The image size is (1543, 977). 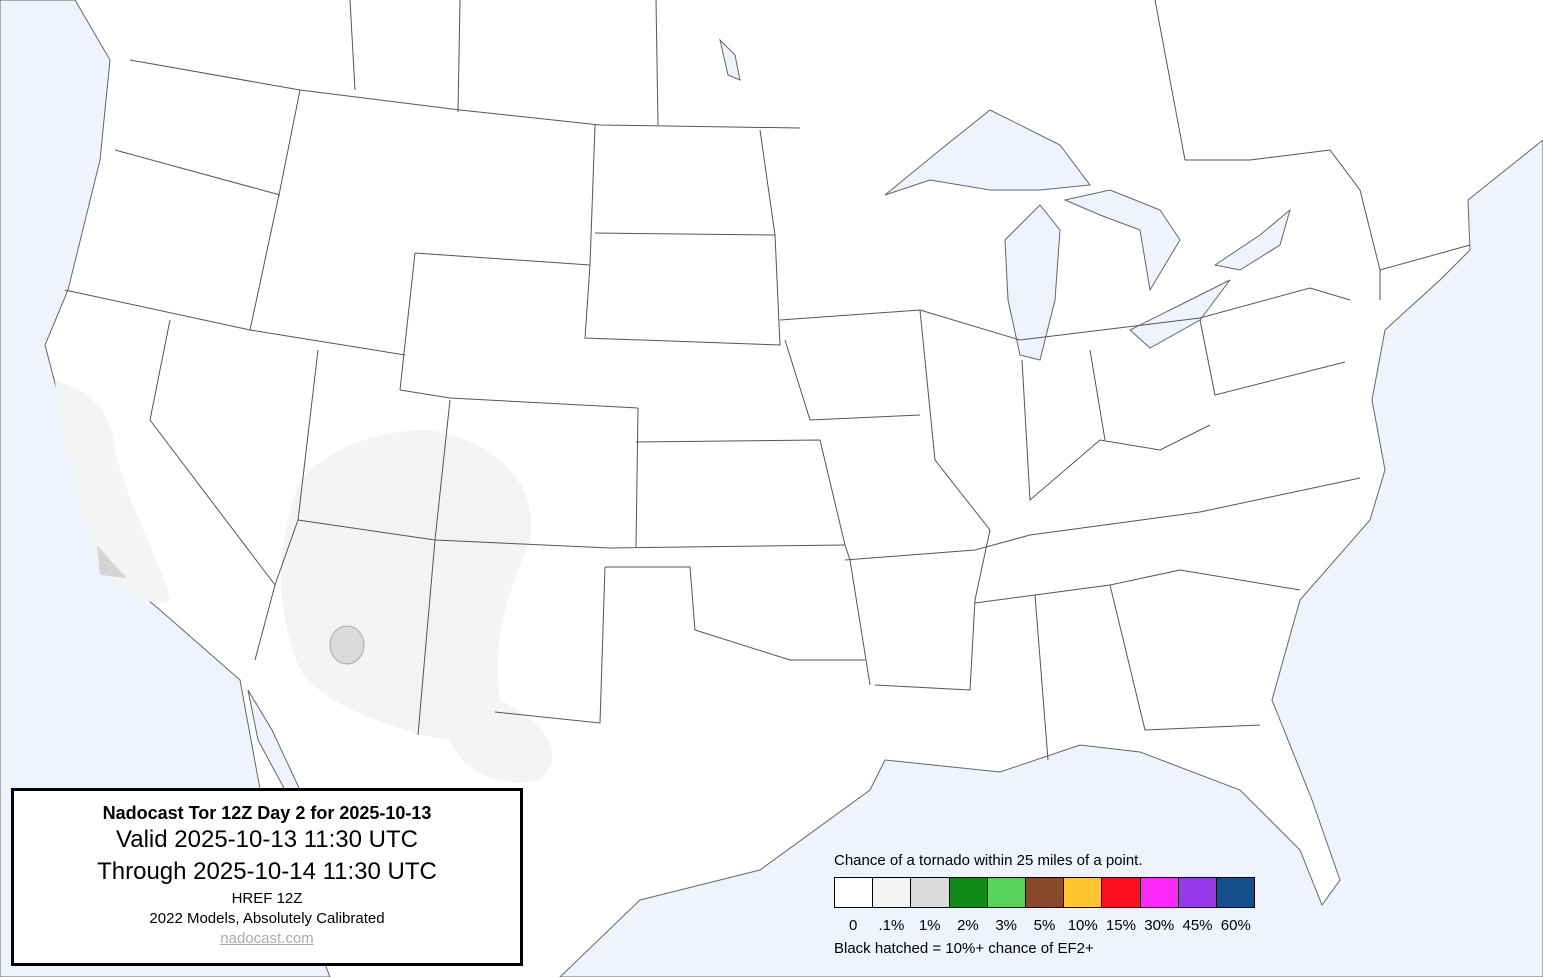 I want to click on forecast-area-0.1pct, so click(x=417, y=606).